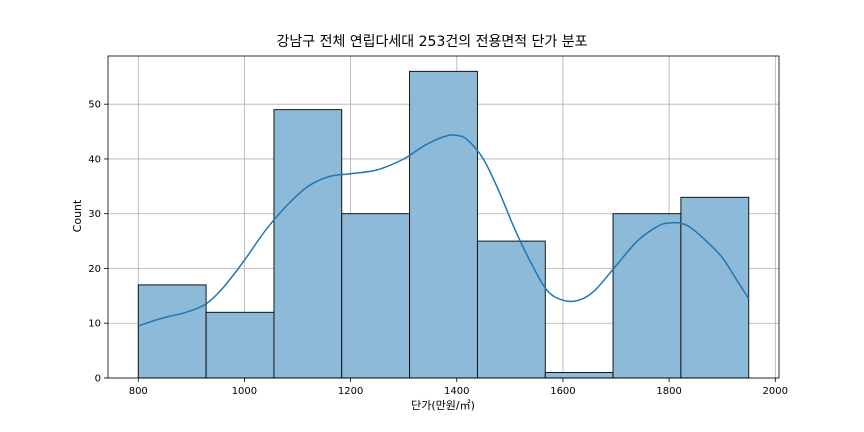 The height and width of the screenshot is (432, 864). I want to click on x-tick-label: 1200, so click(350, 391).